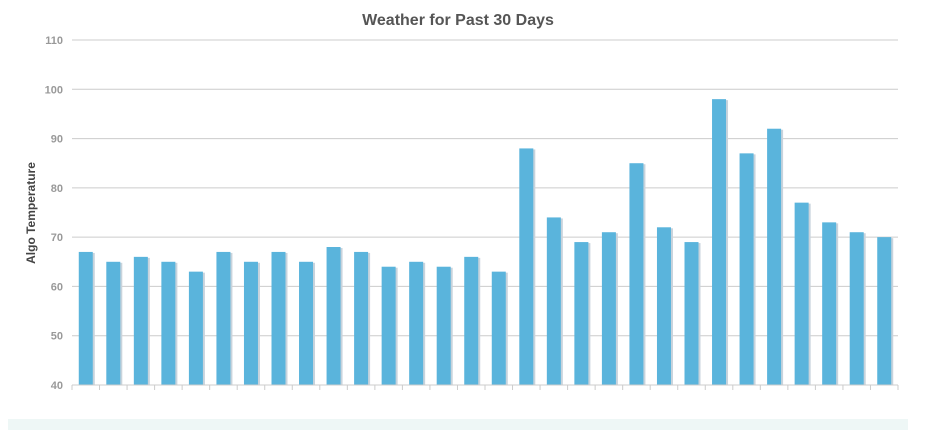 The width and height of the screenshot is (943, 435). What do you see at coordinates (57, 386) in the screenshot?
I see `y-tick-label: 40` at bounding box center [57, 386].